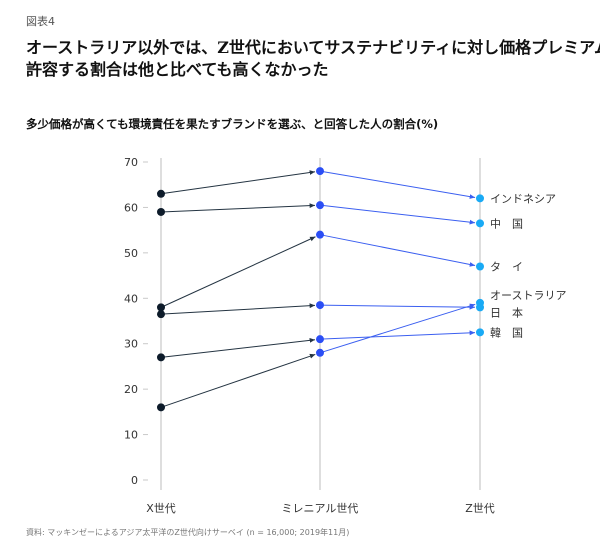  Describe the element at coordinates (506, 332) in the screenshot. I see `series-label: 韓 国` at that location.